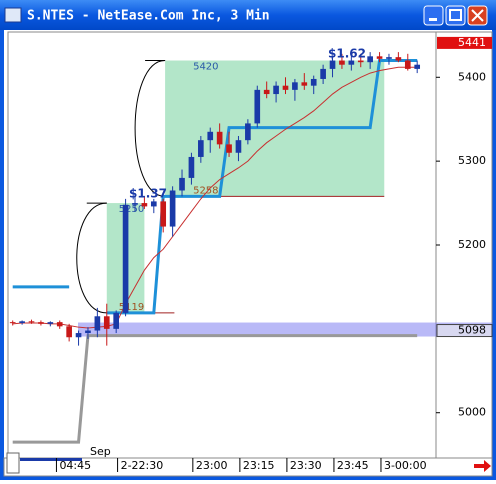 The width and height of the screenshot is (496, 484). What do you see at coordinates (51, 459) in the screenshot?
I see `scroll-bar` at bounding box center [51, 459].